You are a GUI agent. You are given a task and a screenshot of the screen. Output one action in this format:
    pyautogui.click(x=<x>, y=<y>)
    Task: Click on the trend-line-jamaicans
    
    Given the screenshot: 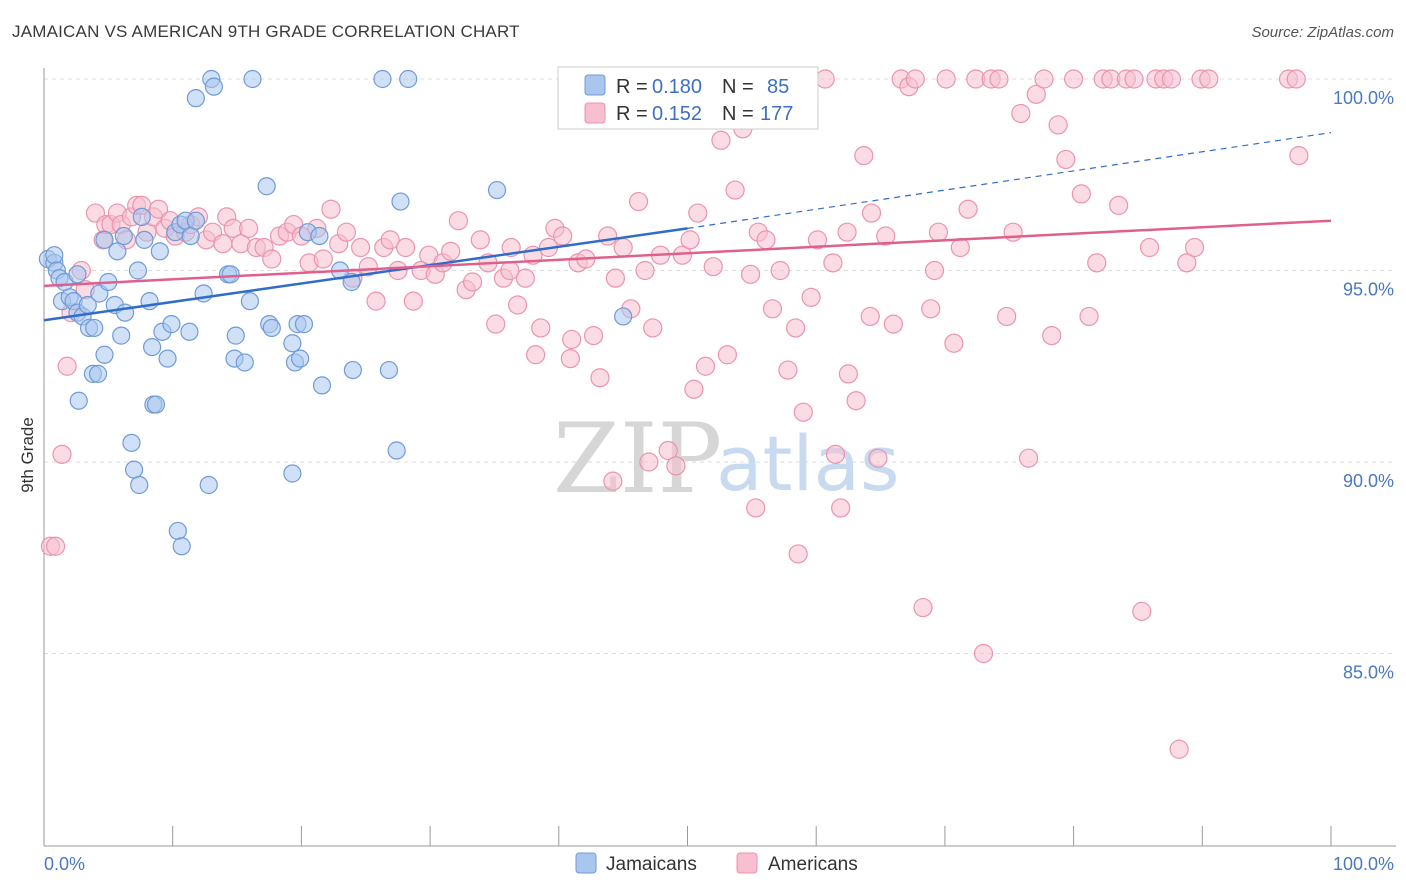 What is the action you would take?
    pyautogui.click(x=365, y=274)
    